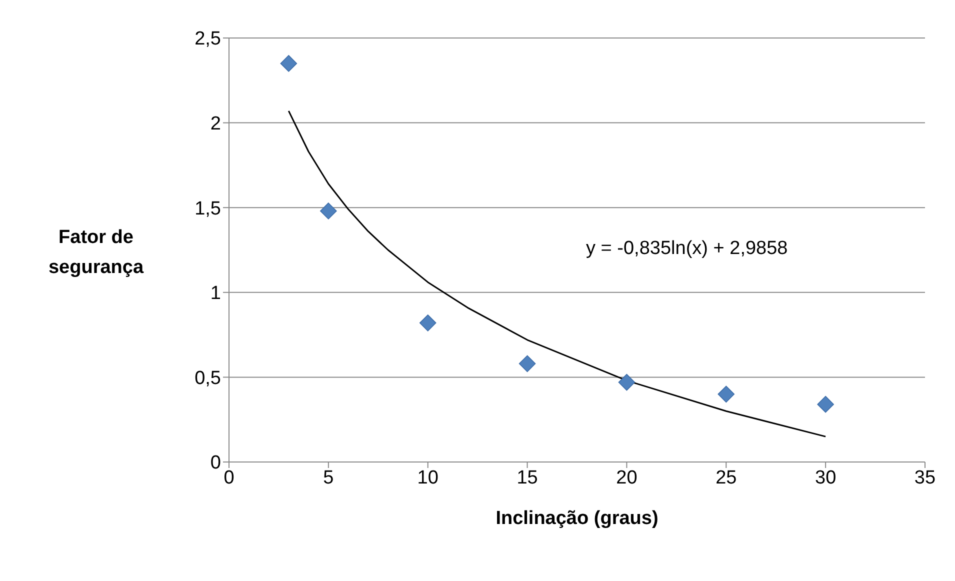  I want to click on y-tick-label: 0, so click(215, 463).